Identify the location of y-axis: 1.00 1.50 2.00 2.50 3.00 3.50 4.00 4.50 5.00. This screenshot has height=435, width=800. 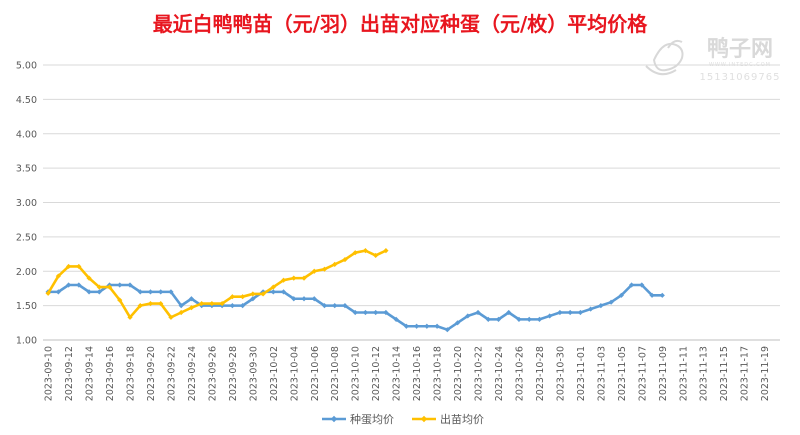
(26, 204).